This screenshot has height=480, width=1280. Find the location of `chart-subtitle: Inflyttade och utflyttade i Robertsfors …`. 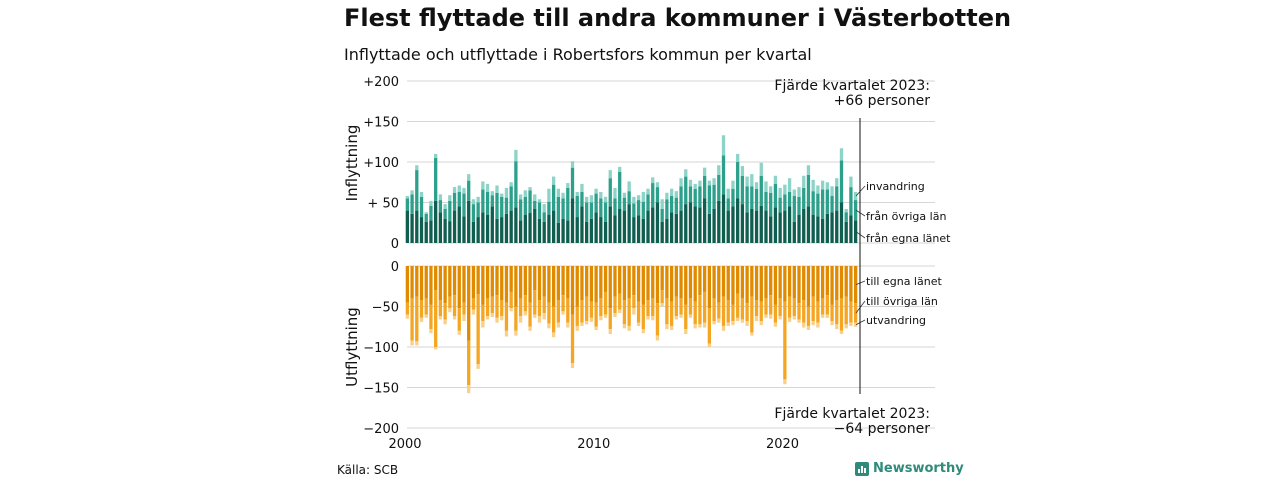

chart-subtitle: Inflyttade och utflyttade i Robertsfors … is located at coordinates (578, 54).